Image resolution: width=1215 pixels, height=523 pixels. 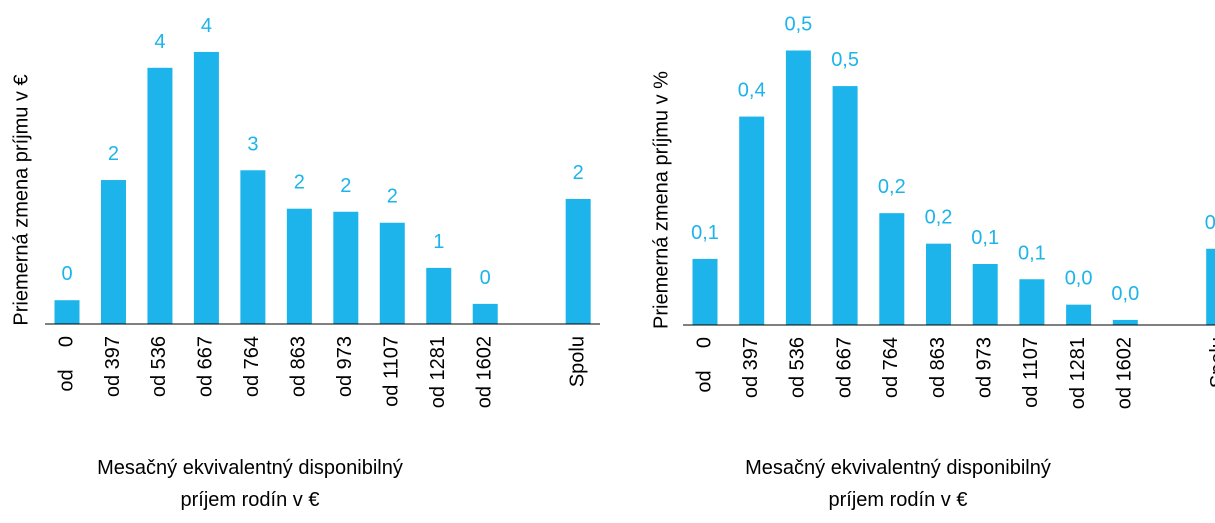 What do you see at coordinates (438, 242) in the screenshot?
I see `data-label: 1` at bounding box center [438, 242].